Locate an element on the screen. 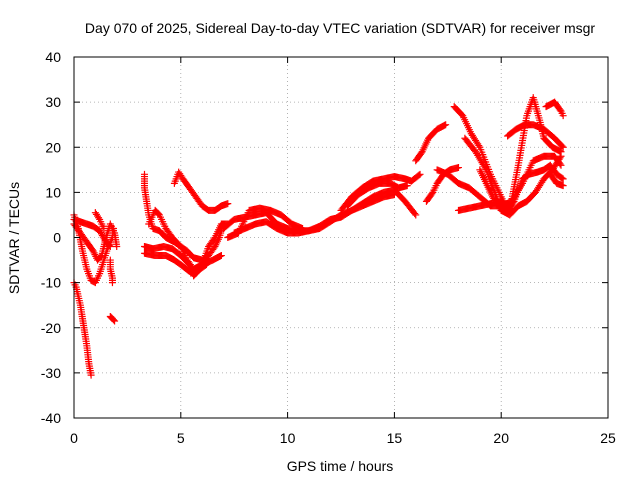 This screenshot has height=480, width=640. y-tick-label: 30 is located at coordinates (53, 102).